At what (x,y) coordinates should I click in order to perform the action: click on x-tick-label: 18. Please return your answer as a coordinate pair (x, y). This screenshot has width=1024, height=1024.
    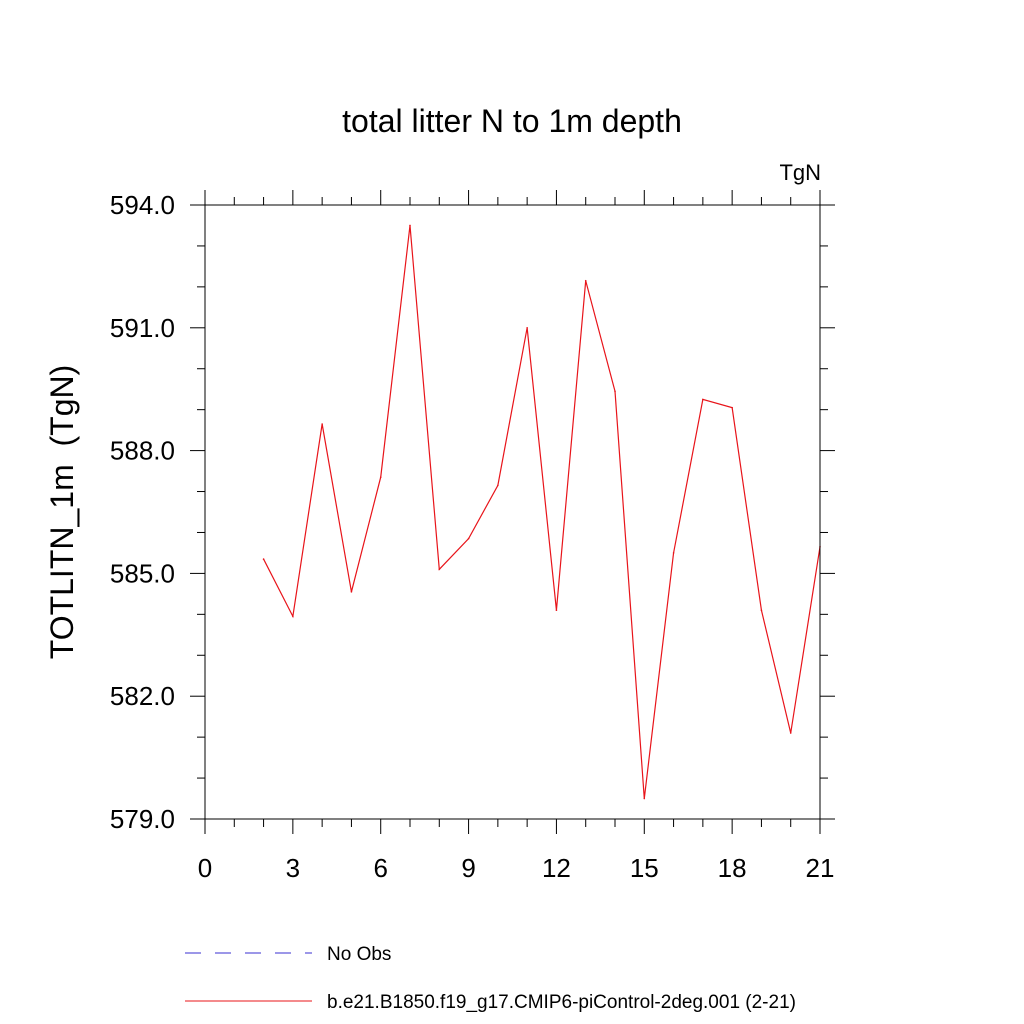
    Looking at the image, I should click on (732, 868).